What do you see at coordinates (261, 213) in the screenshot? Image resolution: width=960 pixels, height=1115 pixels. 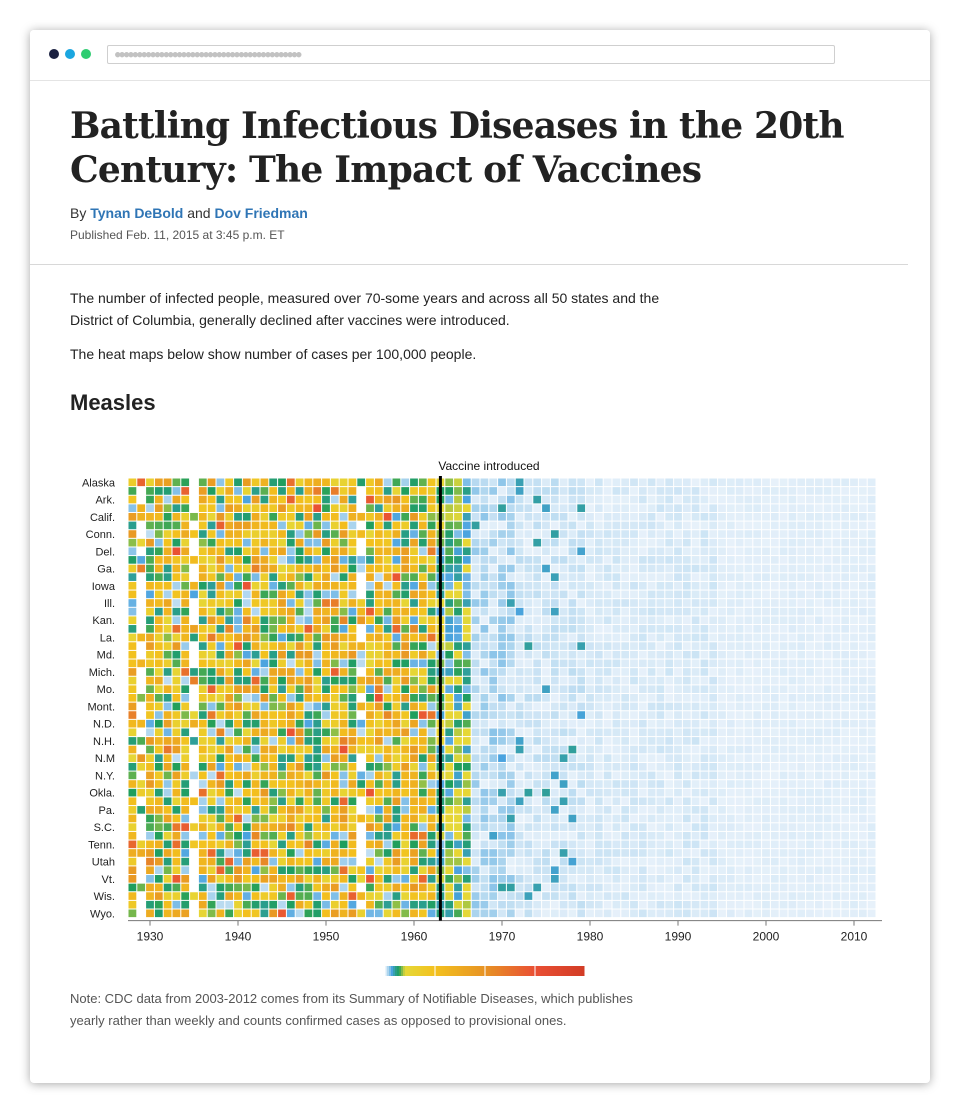 I see `author-link-friedman: Dov Friedman` at bounding box center [261, 213].